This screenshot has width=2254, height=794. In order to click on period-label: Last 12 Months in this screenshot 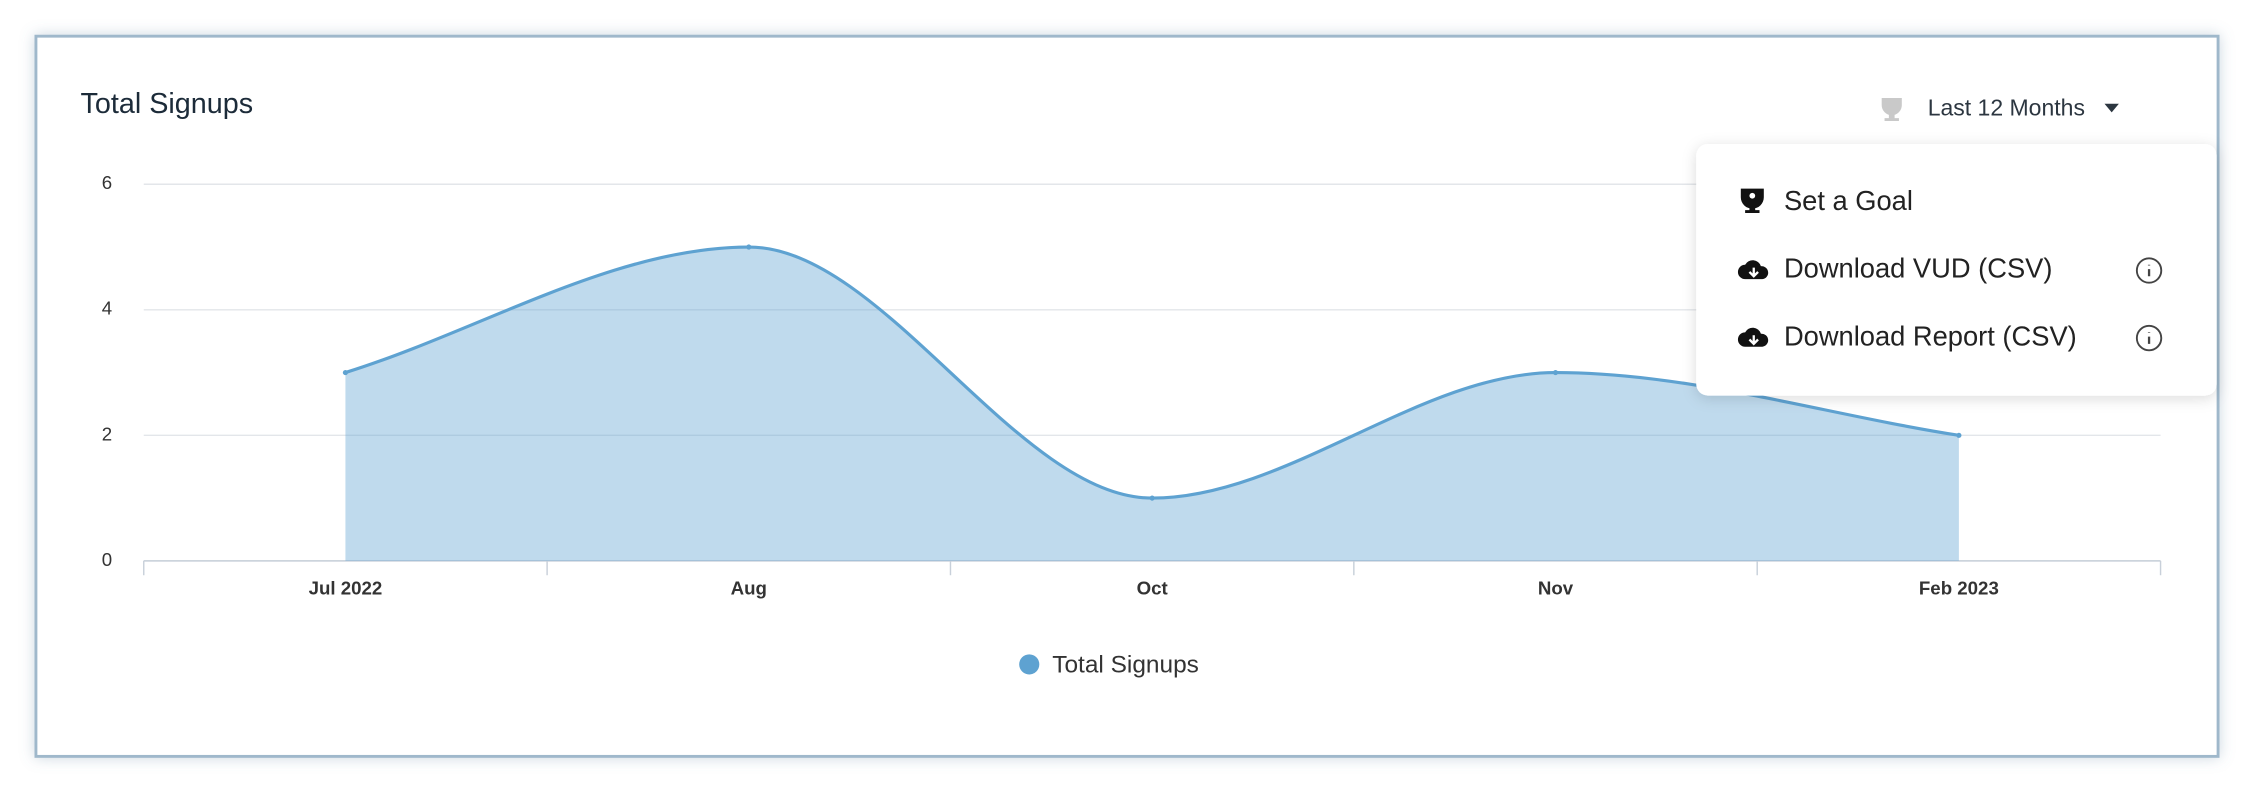, I will do `click(2006, 108)`.